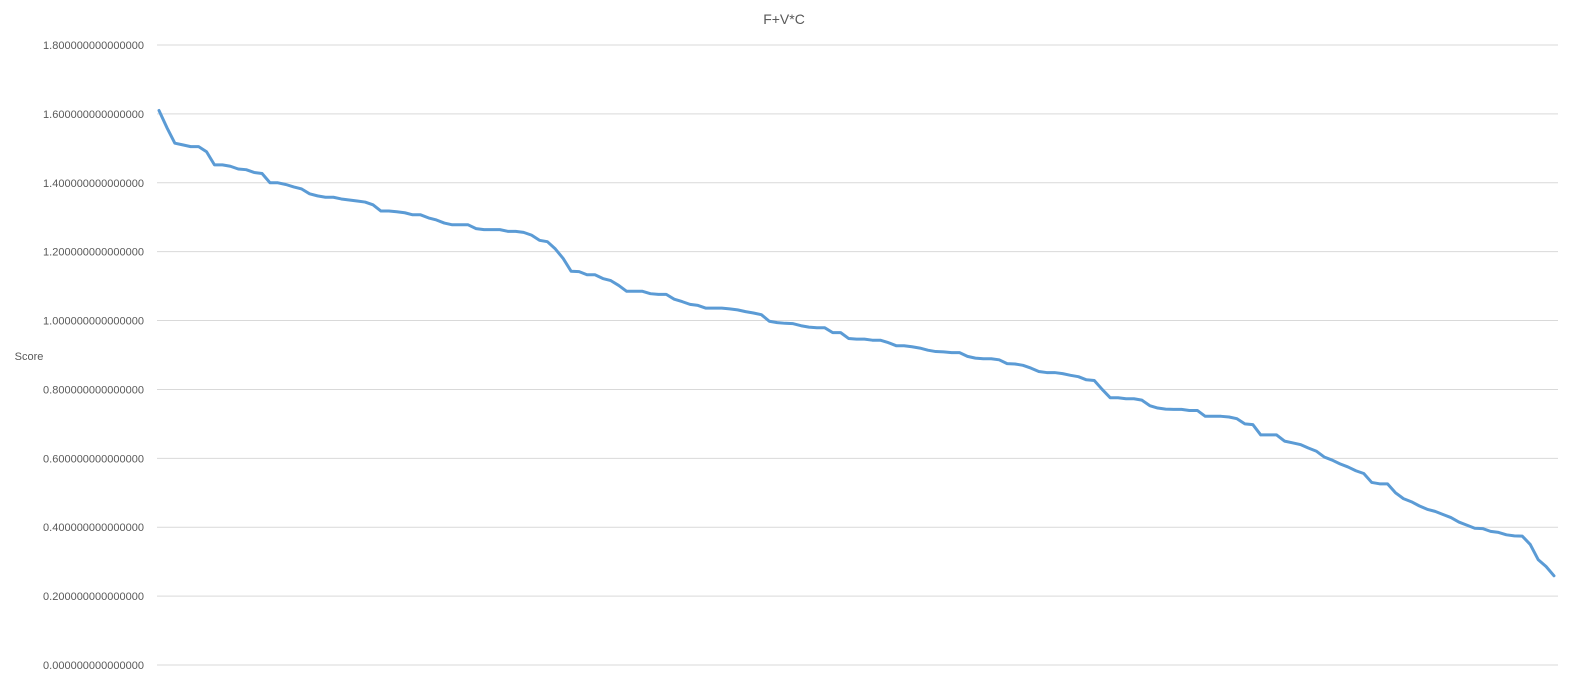  I want to click on y-tick-label: 1.800000000000000, so click(93, 46).